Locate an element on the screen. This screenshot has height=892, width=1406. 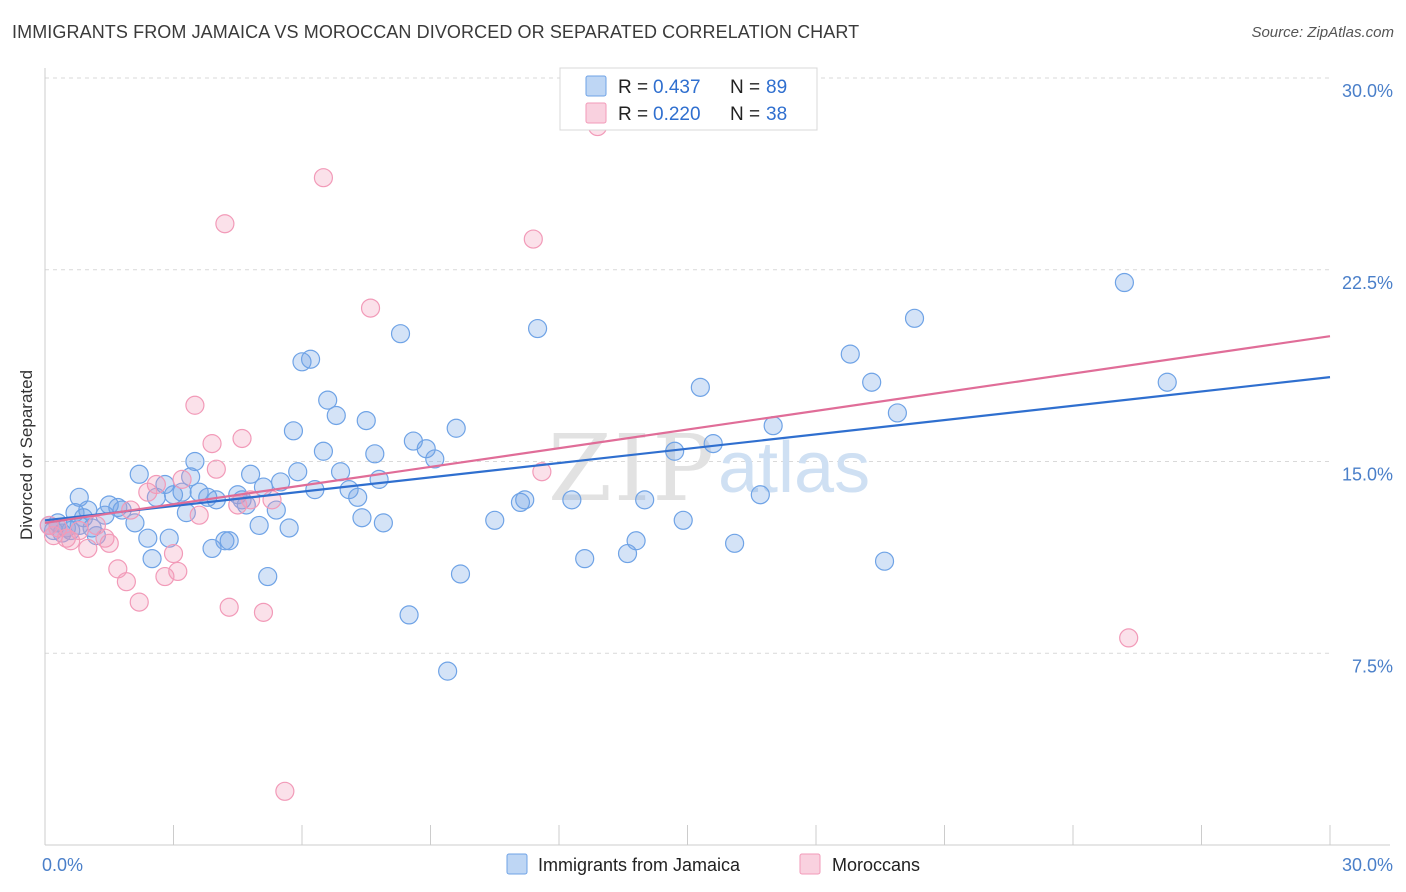
legend-n-value-jamaica: 89 is located at coordinates (776, 87).